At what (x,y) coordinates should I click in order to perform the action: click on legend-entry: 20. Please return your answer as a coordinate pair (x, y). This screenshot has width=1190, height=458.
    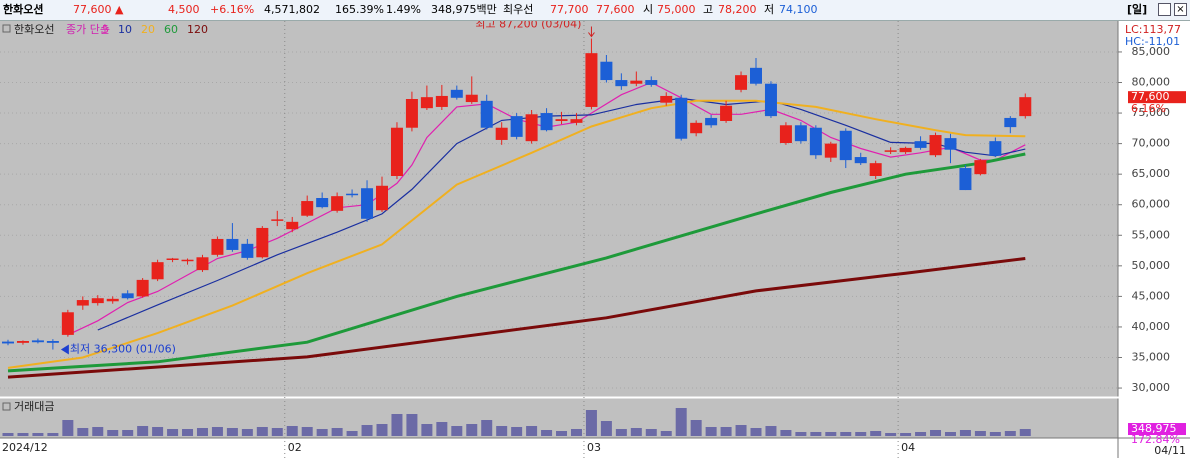
    Looking at the image, I should click on (148, 29).